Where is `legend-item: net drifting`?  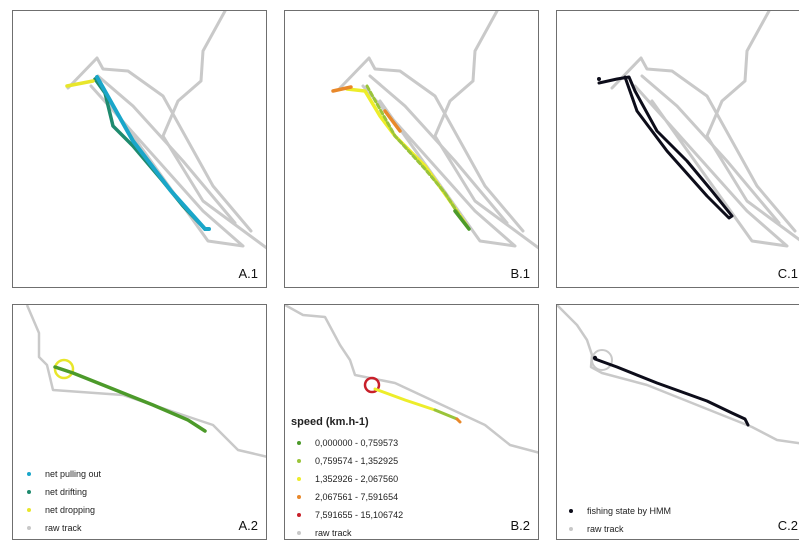
legend-item: net drifting is located at coordinates (61, 492).